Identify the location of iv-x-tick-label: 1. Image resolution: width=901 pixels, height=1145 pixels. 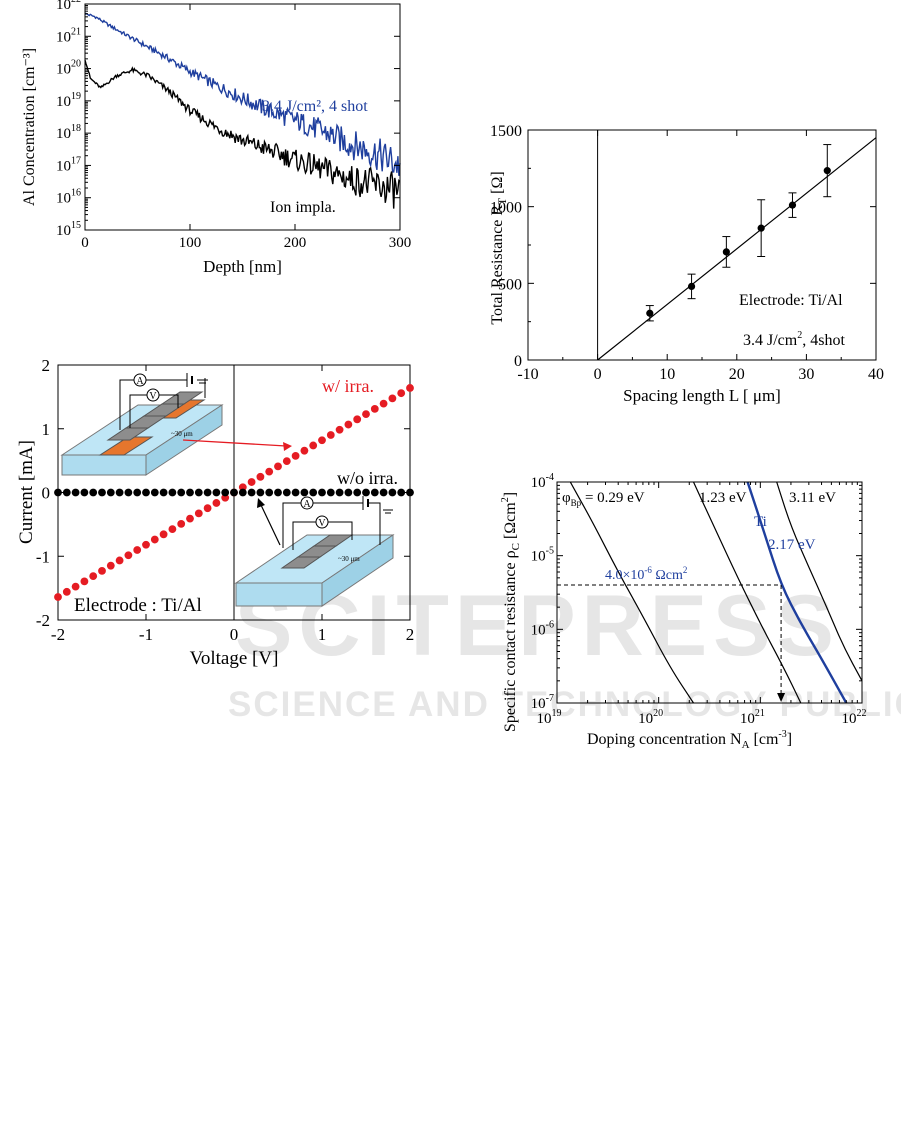
(322, 634).